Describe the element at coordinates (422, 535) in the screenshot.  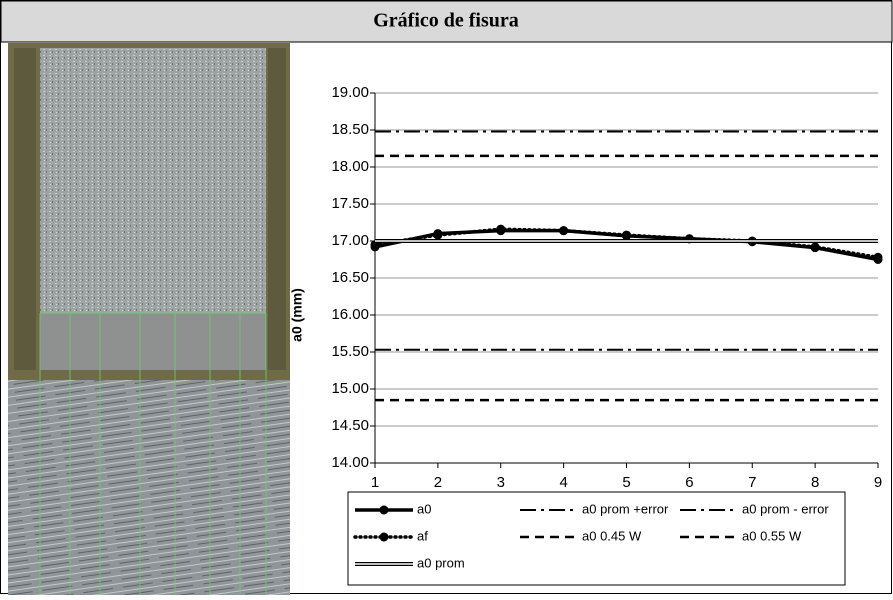
I see `legend-label: af` at that location.